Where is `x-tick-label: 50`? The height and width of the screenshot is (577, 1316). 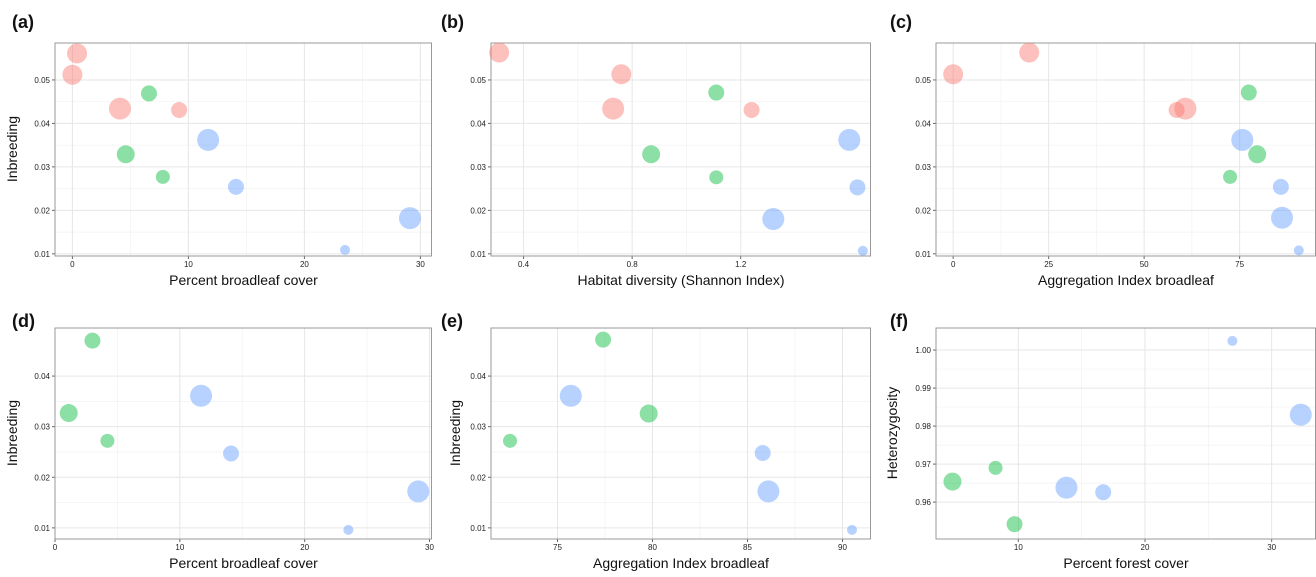 x-tick-label: 50 is located at coordinates (1144, 264).